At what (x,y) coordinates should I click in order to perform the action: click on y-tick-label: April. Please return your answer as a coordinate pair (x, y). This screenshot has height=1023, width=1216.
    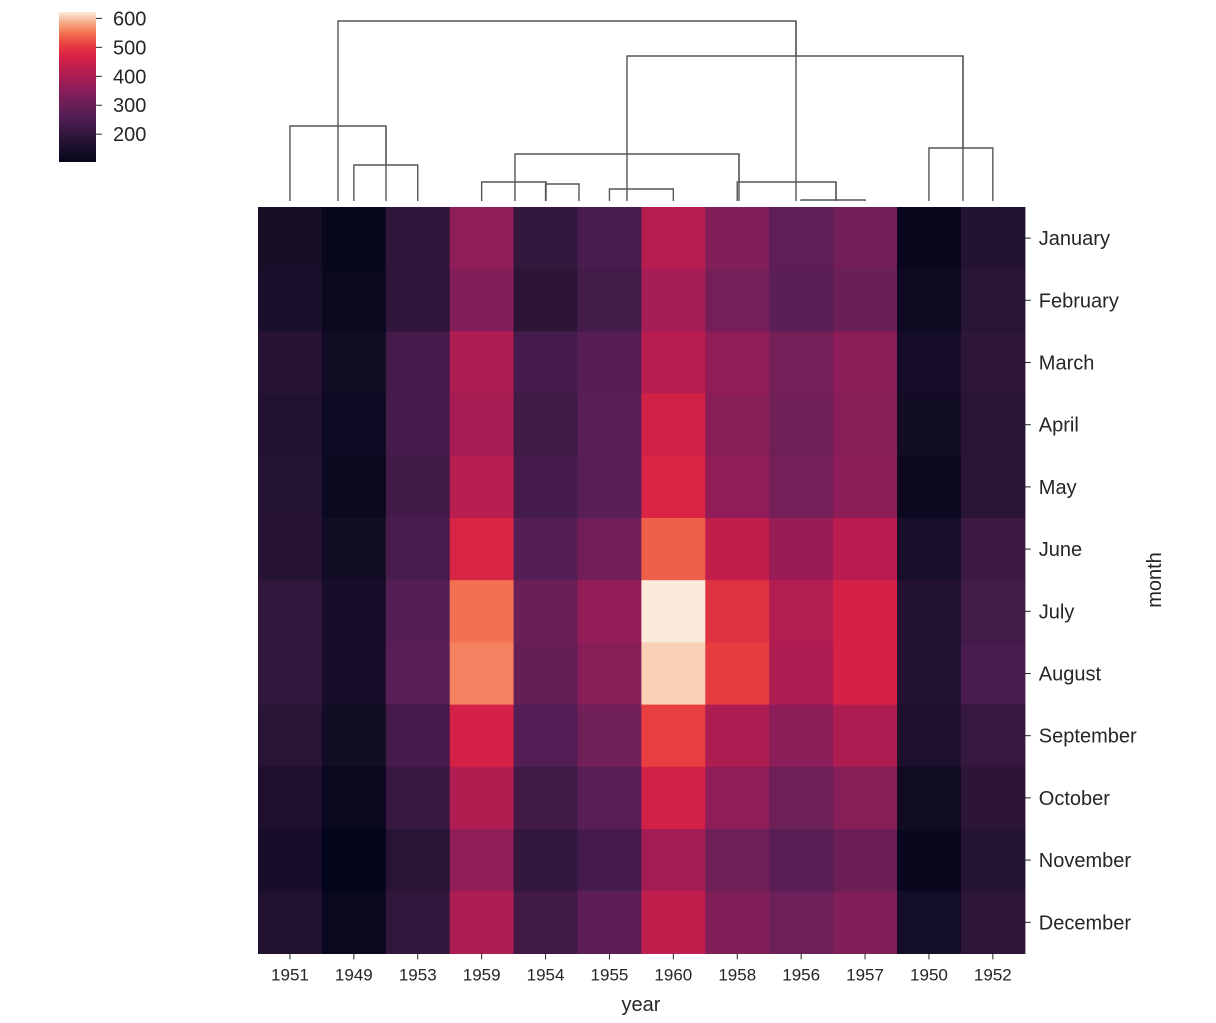
    Looking at the image, I should click on (1059, 426).